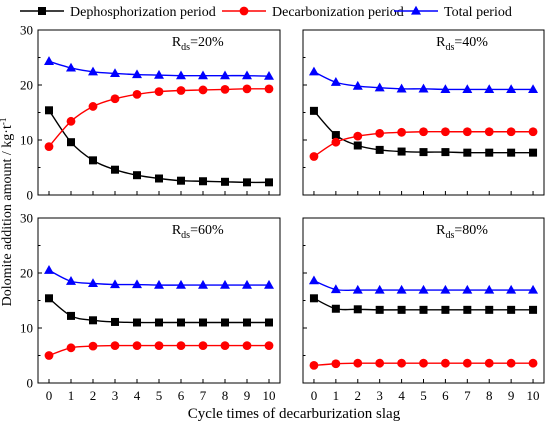  What do you see at coordinates (401, 395) in the screenshot?
I see `x-tick-label: 4` at bounding box center [401, 395].